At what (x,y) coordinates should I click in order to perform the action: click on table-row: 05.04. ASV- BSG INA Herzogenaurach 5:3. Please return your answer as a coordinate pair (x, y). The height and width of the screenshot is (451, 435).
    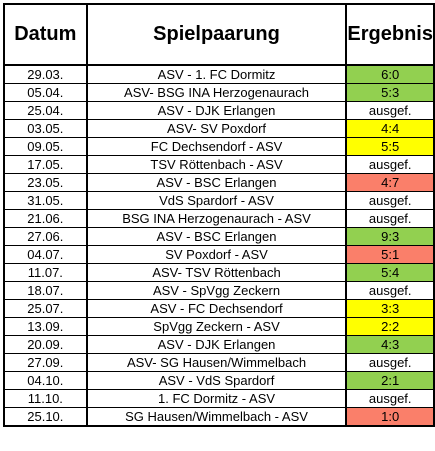
    Looking at the image, I should click on (219, 92).